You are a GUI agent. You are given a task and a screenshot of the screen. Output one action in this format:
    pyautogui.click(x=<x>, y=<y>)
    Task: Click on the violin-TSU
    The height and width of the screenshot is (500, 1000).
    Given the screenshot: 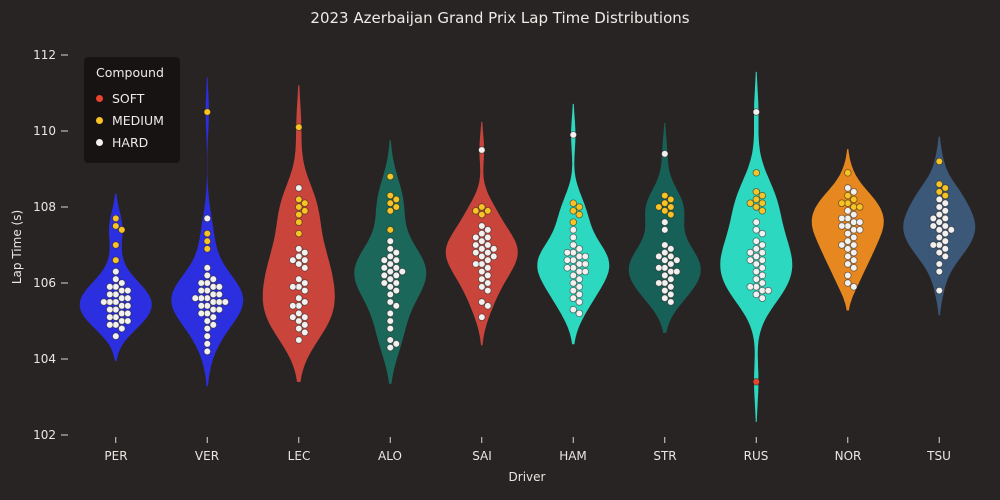 What is the action you would take?
    pyautogui.click(x=939, y=226)
    